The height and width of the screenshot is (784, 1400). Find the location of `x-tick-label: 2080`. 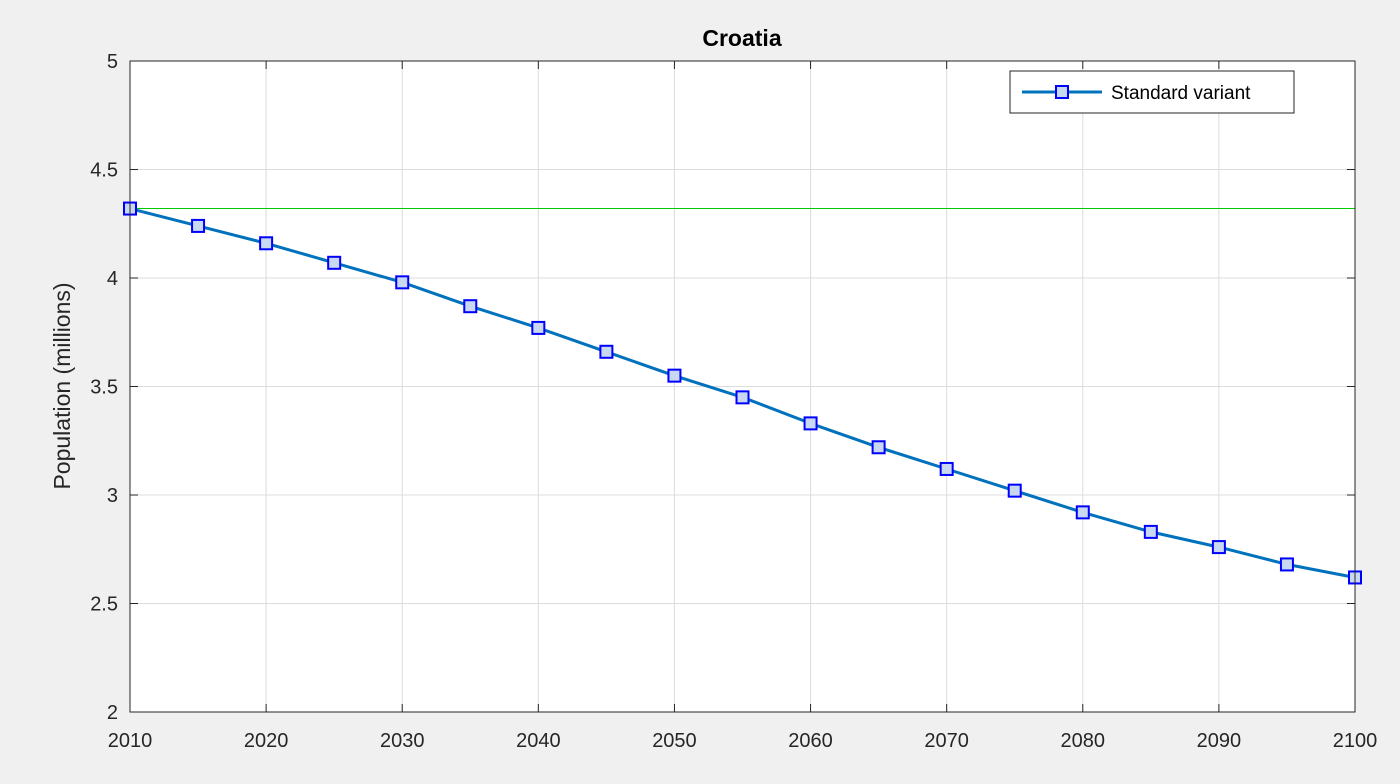

x-tick-label: 2080 is located at coordinates (1083, 741).